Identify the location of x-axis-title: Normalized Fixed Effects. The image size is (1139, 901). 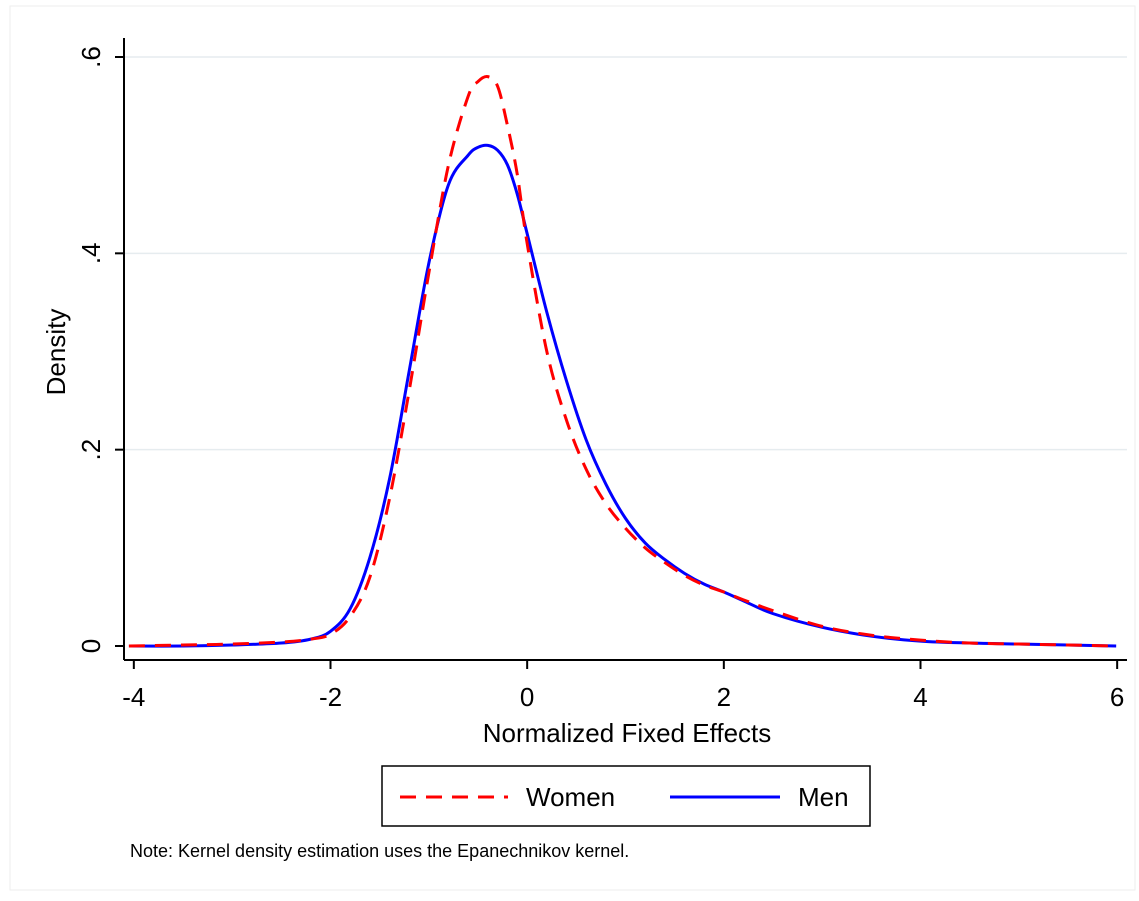
(627, 733).